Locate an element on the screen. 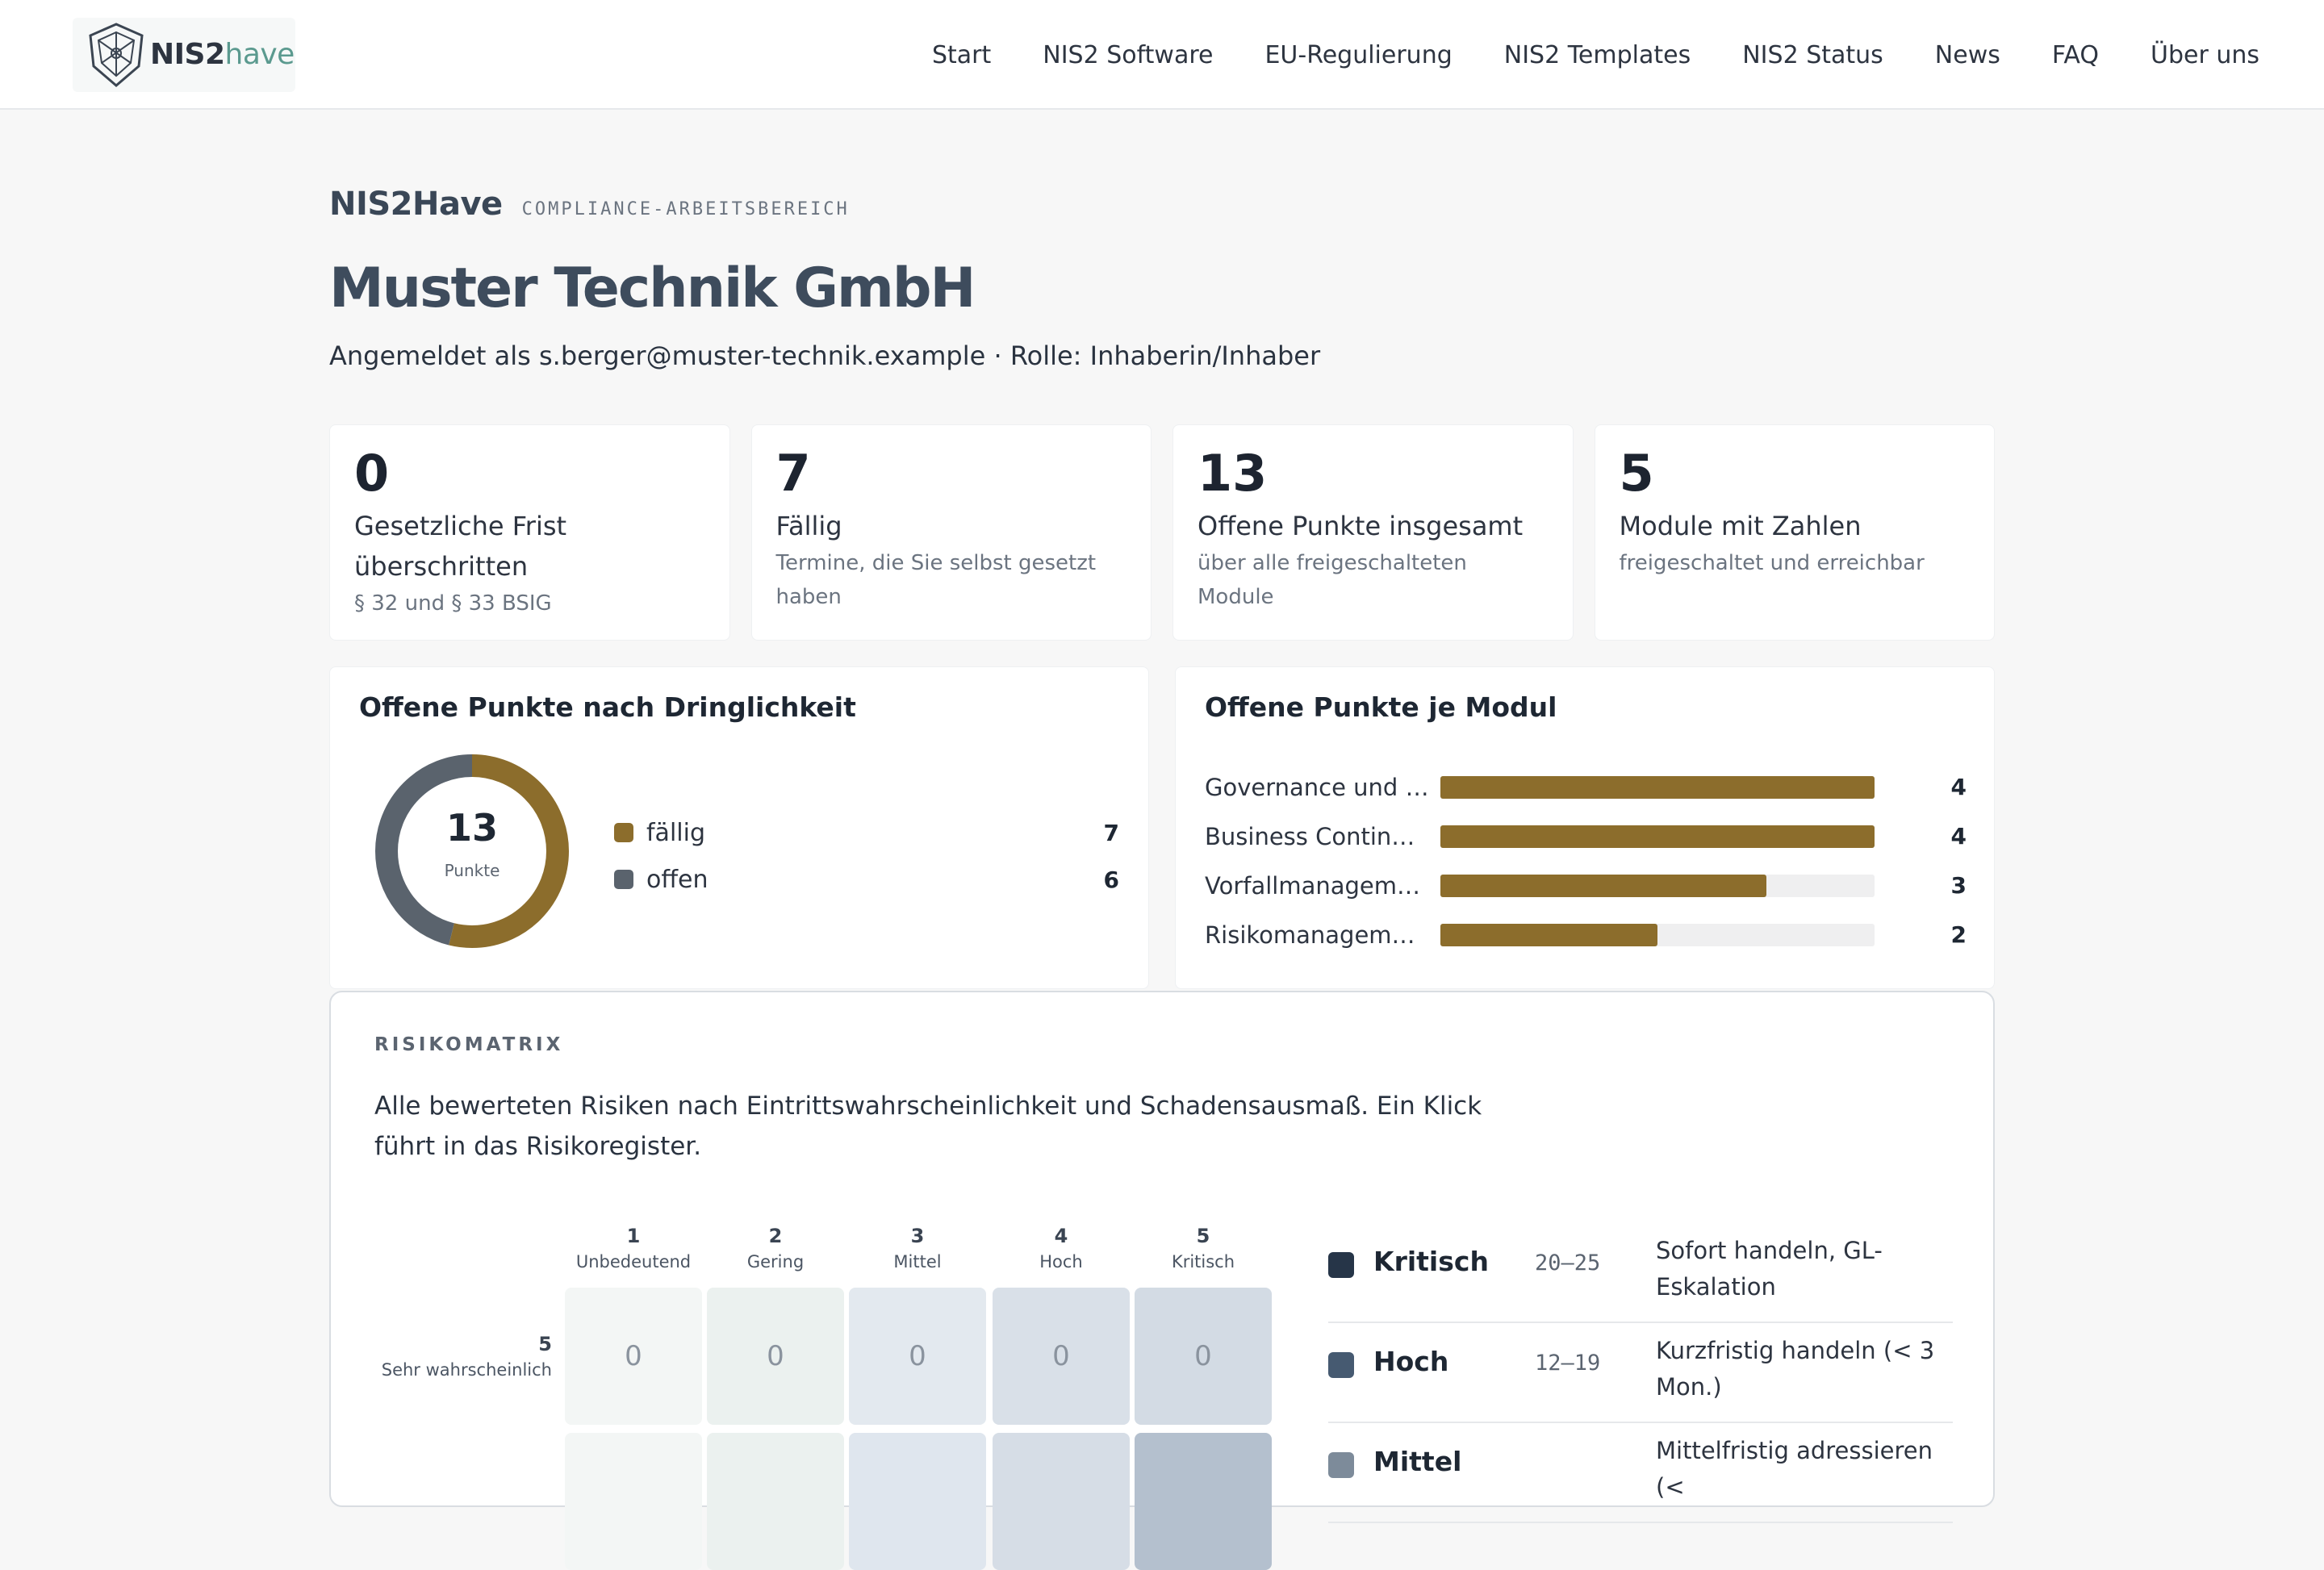  severity-name: Mittel is located at coordinates (1417, 1461).